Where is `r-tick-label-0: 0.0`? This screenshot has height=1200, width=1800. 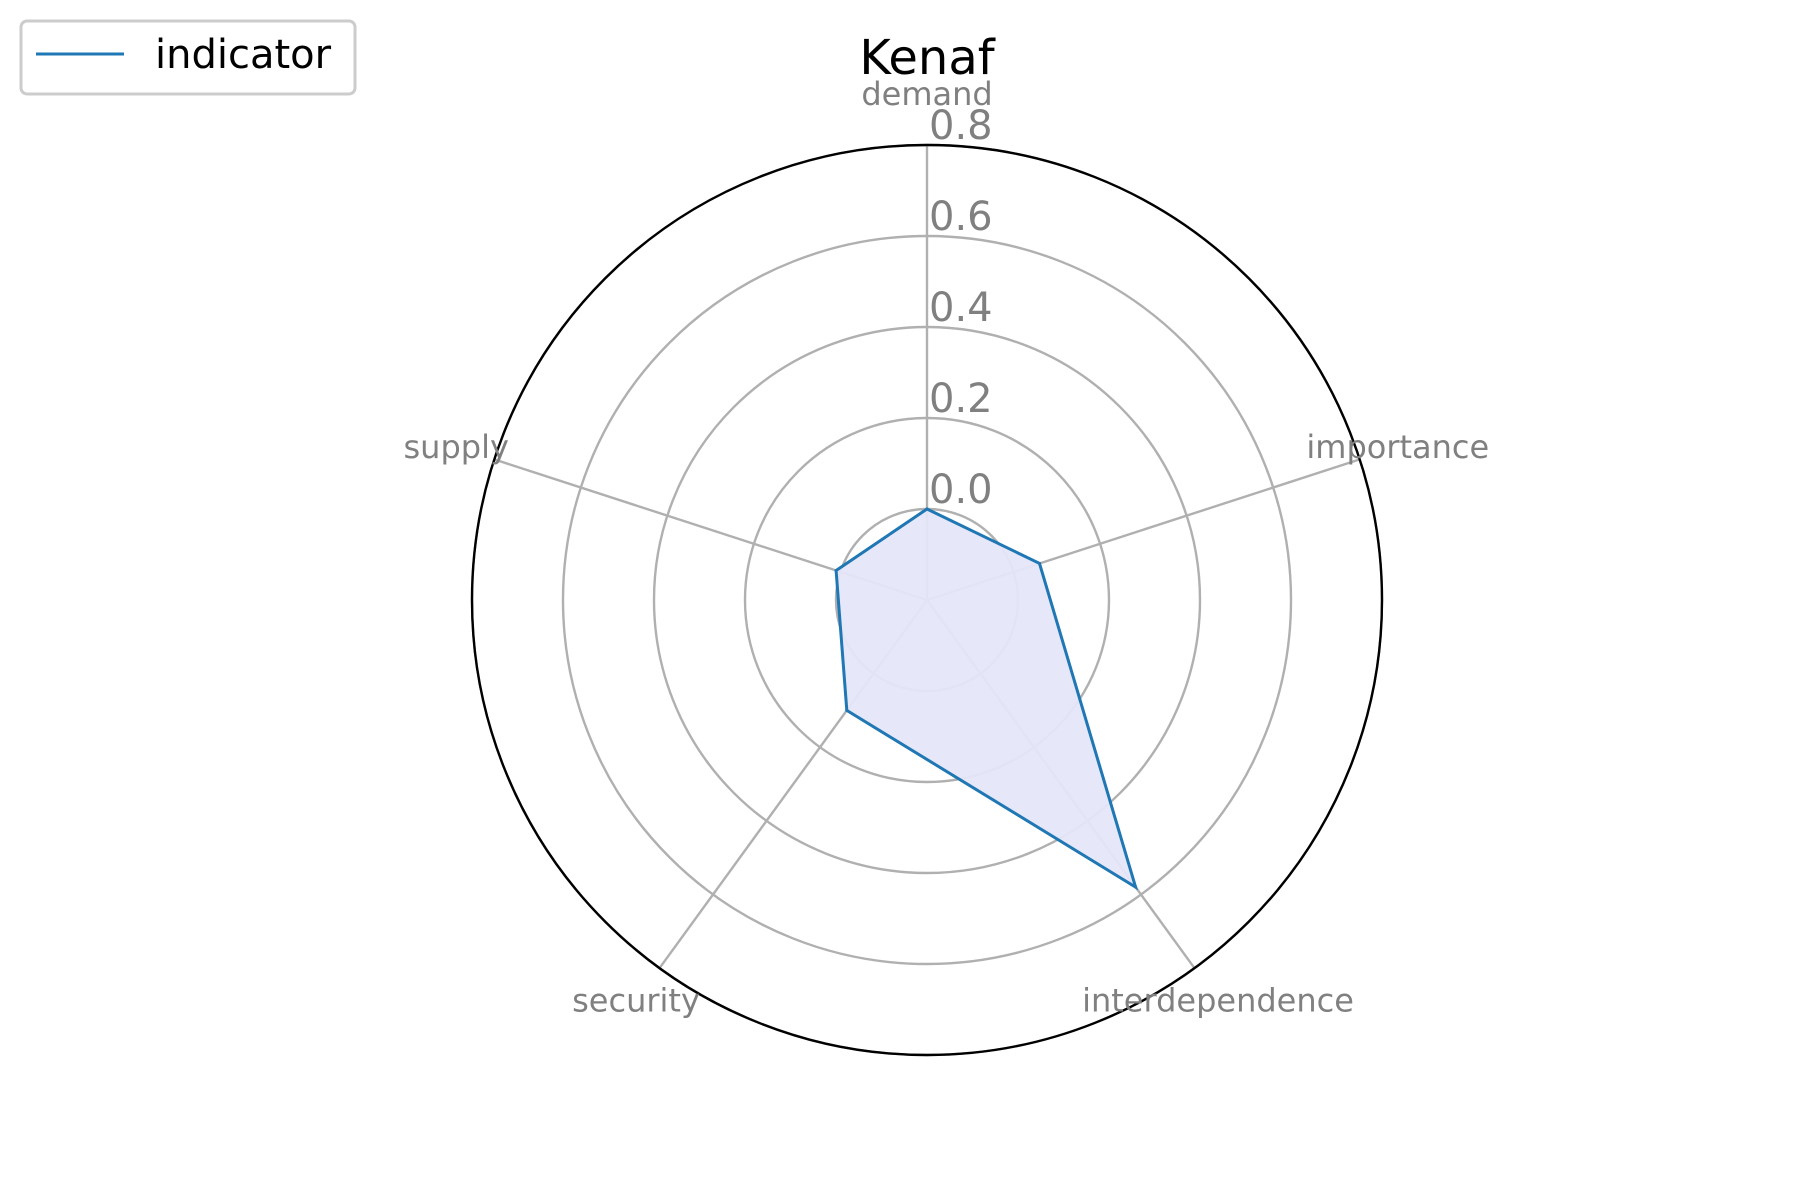
r-tick-label-0: 0.0 is located at coordinates (961, 490).